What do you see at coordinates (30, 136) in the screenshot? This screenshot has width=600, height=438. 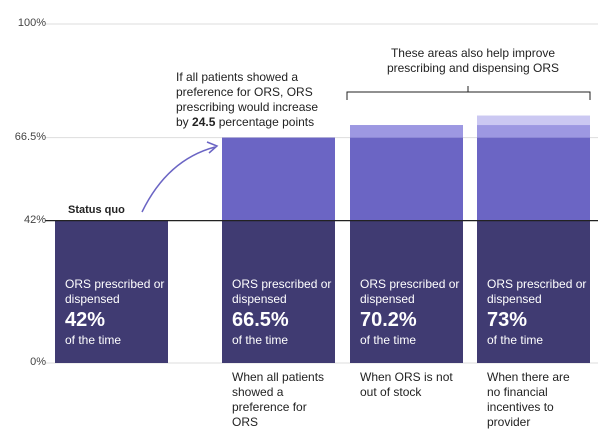 I see `y-tick-label: 66.5%` at bounding box center [30, 136].